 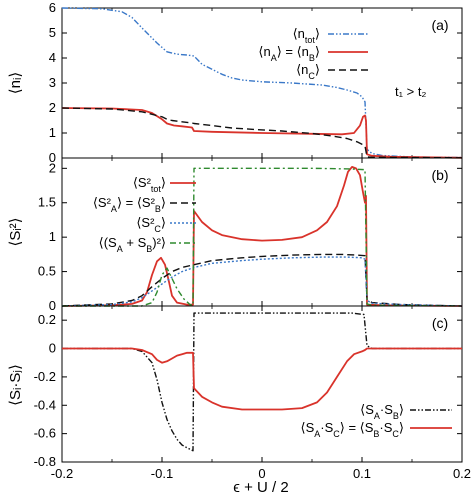 I want to click on legend-label-1: ⟨nA⟩ = ⟨nB⟩, so click(x=289, y=53).